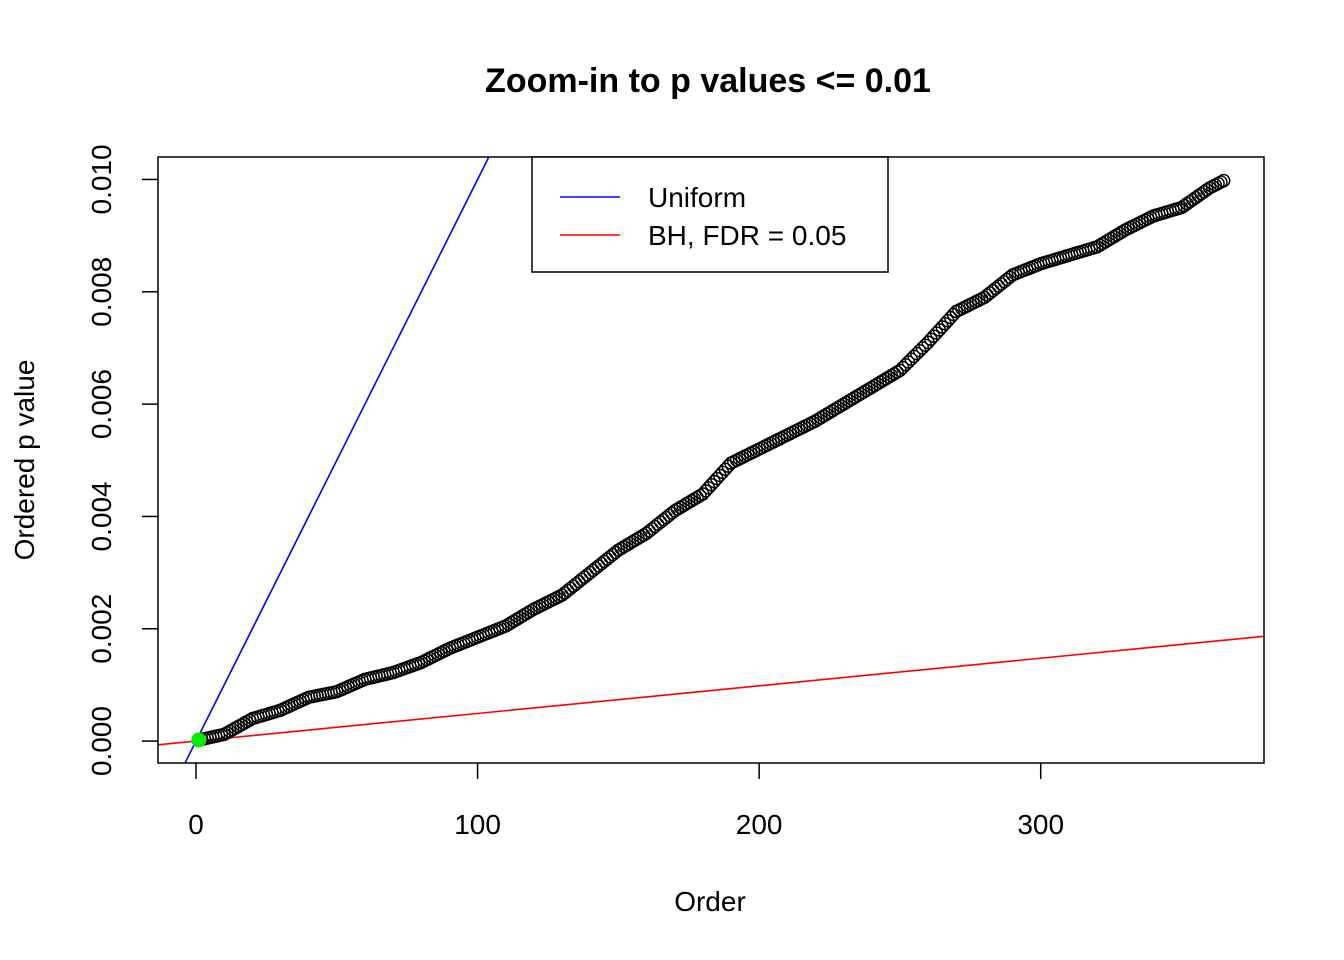 The width and height of the screenshot is (1344, 960). I want to click on y-tick-label: 0.006, so click(101, 404).